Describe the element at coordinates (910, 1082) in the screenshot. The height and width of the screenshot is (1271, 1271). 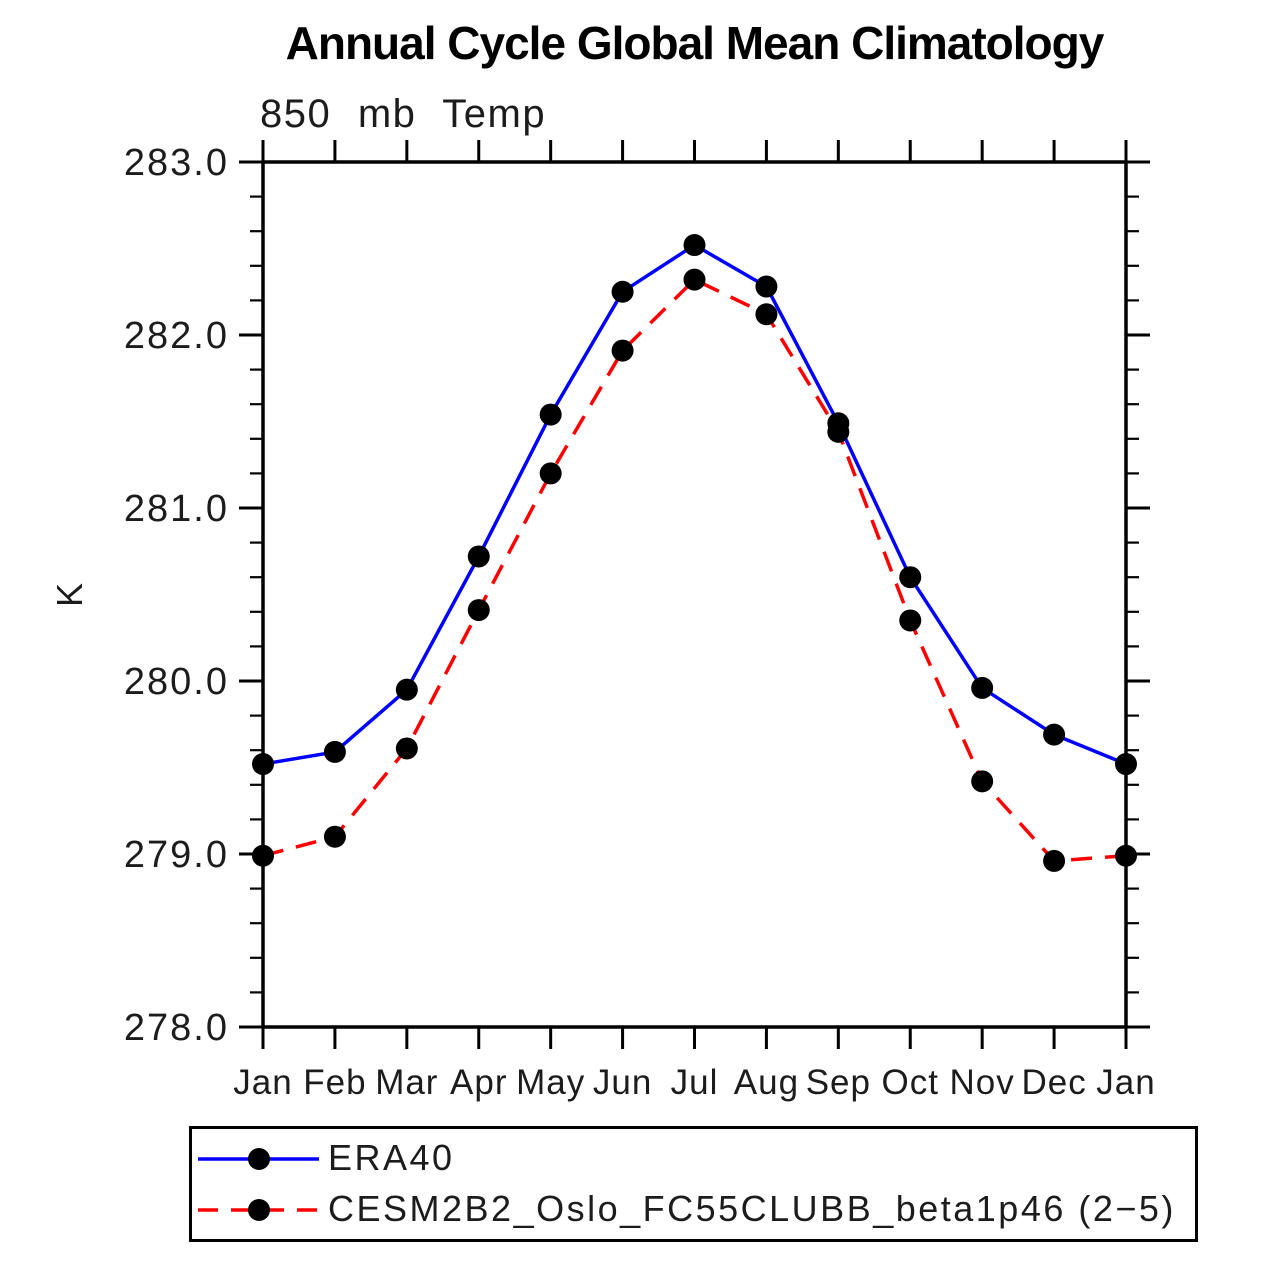
I see `x-tick-label: Oct` at that location.